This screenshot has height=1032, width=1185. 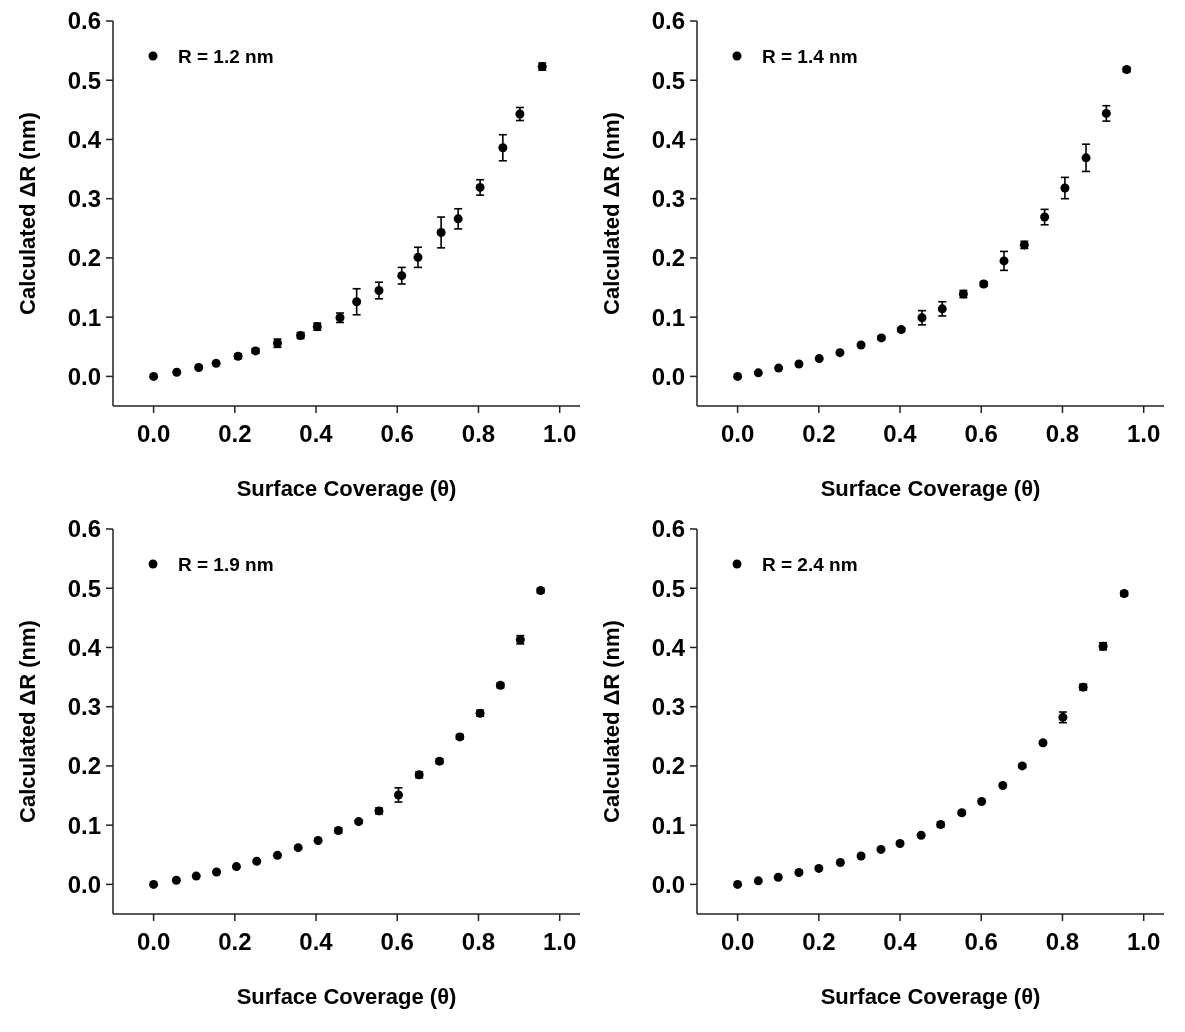 I want to click on legend-label: R = 1.2 nm, so click(x=226, y=56).